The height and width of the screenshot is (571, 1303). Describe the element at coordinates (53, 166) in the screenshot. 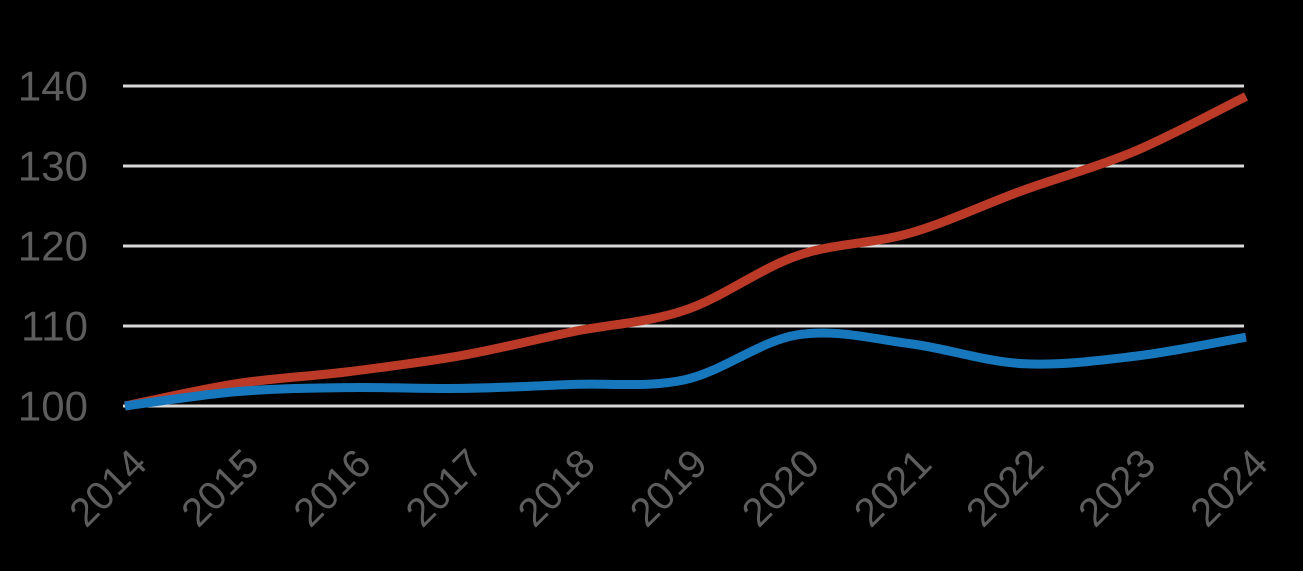

I see `y-tick-label-130: 130` at that location.